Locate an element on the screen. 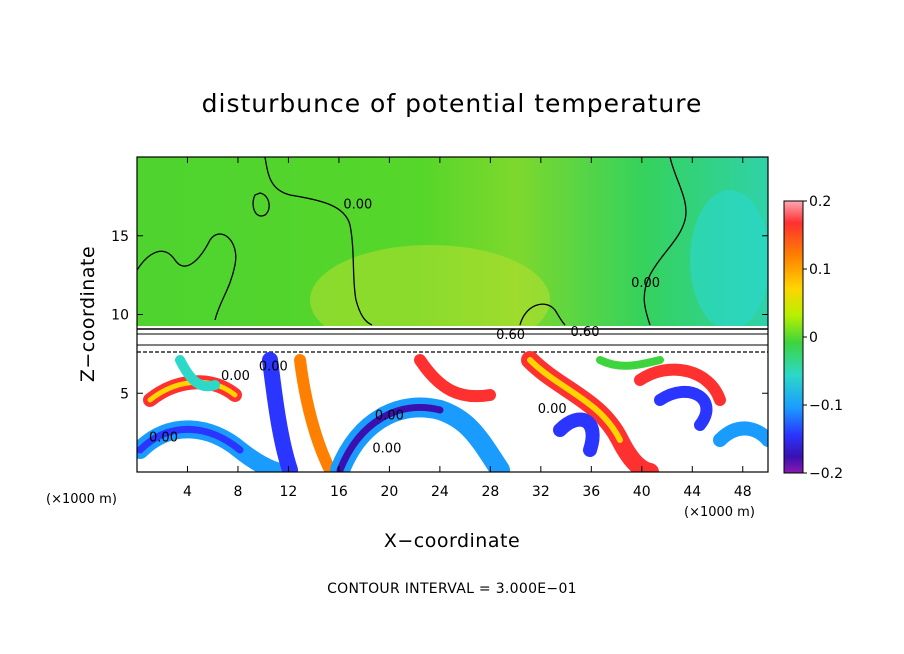  y-tick-label: 15 is located at coordinates (120, 237).